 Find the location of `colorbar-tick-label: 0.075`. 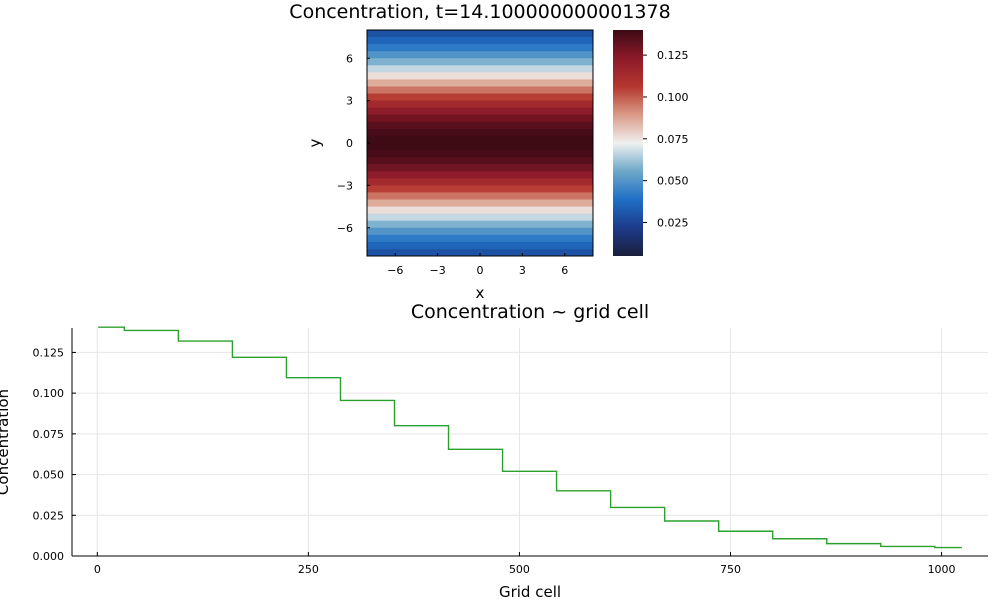

colorbar-tick-label: 0.075 is located at coordinates (673, 139).